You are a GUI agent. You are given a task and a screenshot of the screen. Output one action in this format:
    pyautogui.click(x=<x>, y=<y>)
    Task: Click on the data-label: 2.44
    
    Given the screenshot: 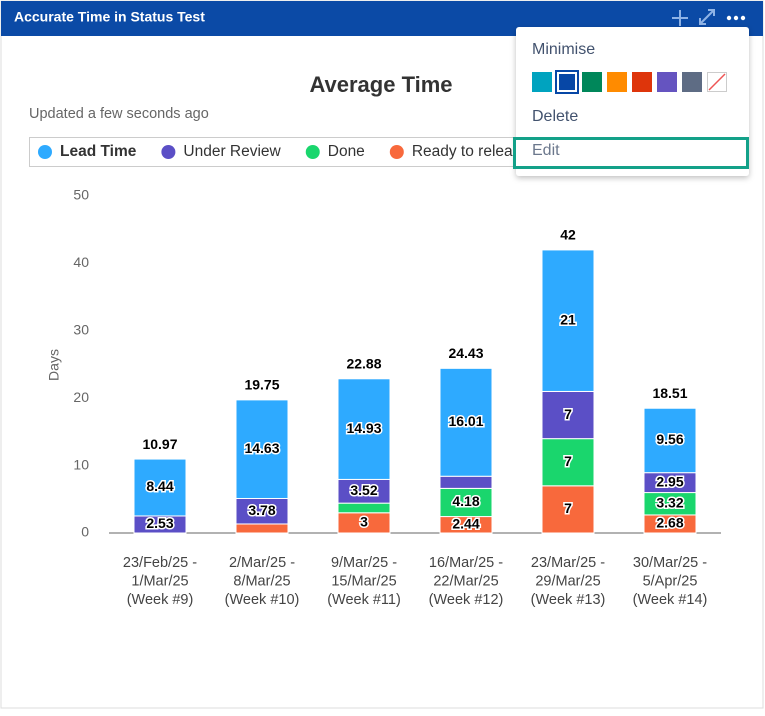 What is the action you would take?
    pyautogui.click(x=465, y=523)
    